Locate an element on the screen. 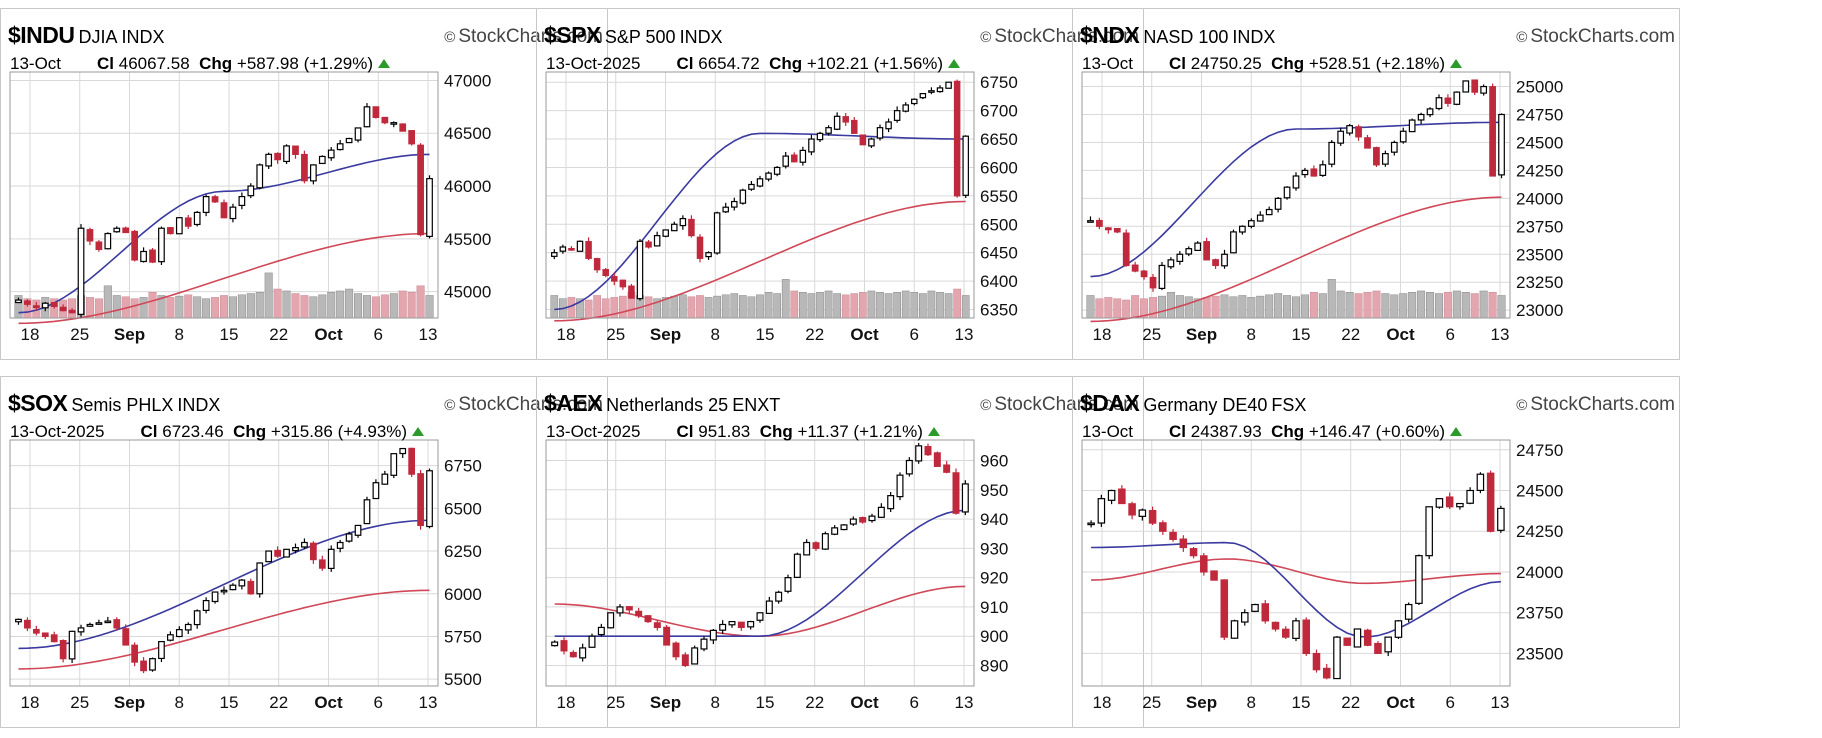 Image resolution: width=1822 pixels, height=738 pixels. x-tick-label: Sep is located at coordinates (129, 334).